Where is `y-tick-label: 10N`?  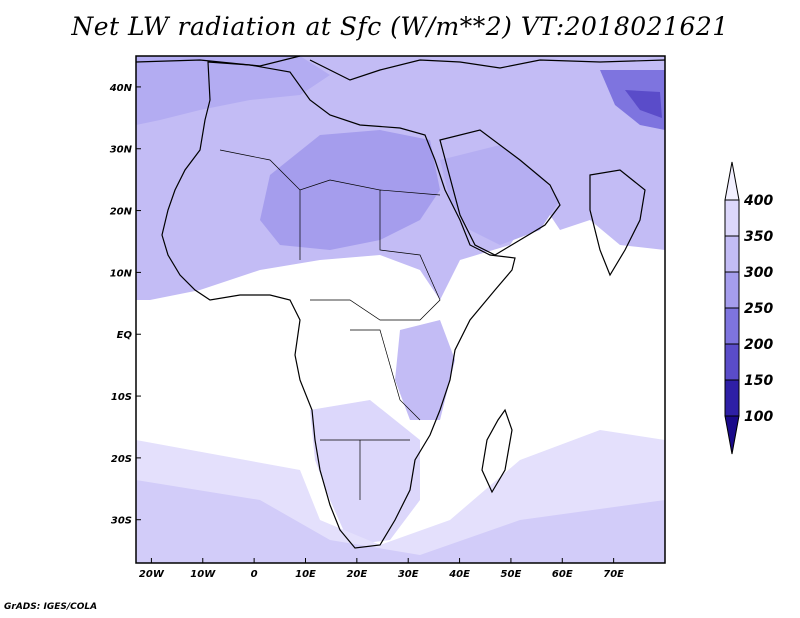
y-tick-label: 10N is located at coordinates (121, 273).